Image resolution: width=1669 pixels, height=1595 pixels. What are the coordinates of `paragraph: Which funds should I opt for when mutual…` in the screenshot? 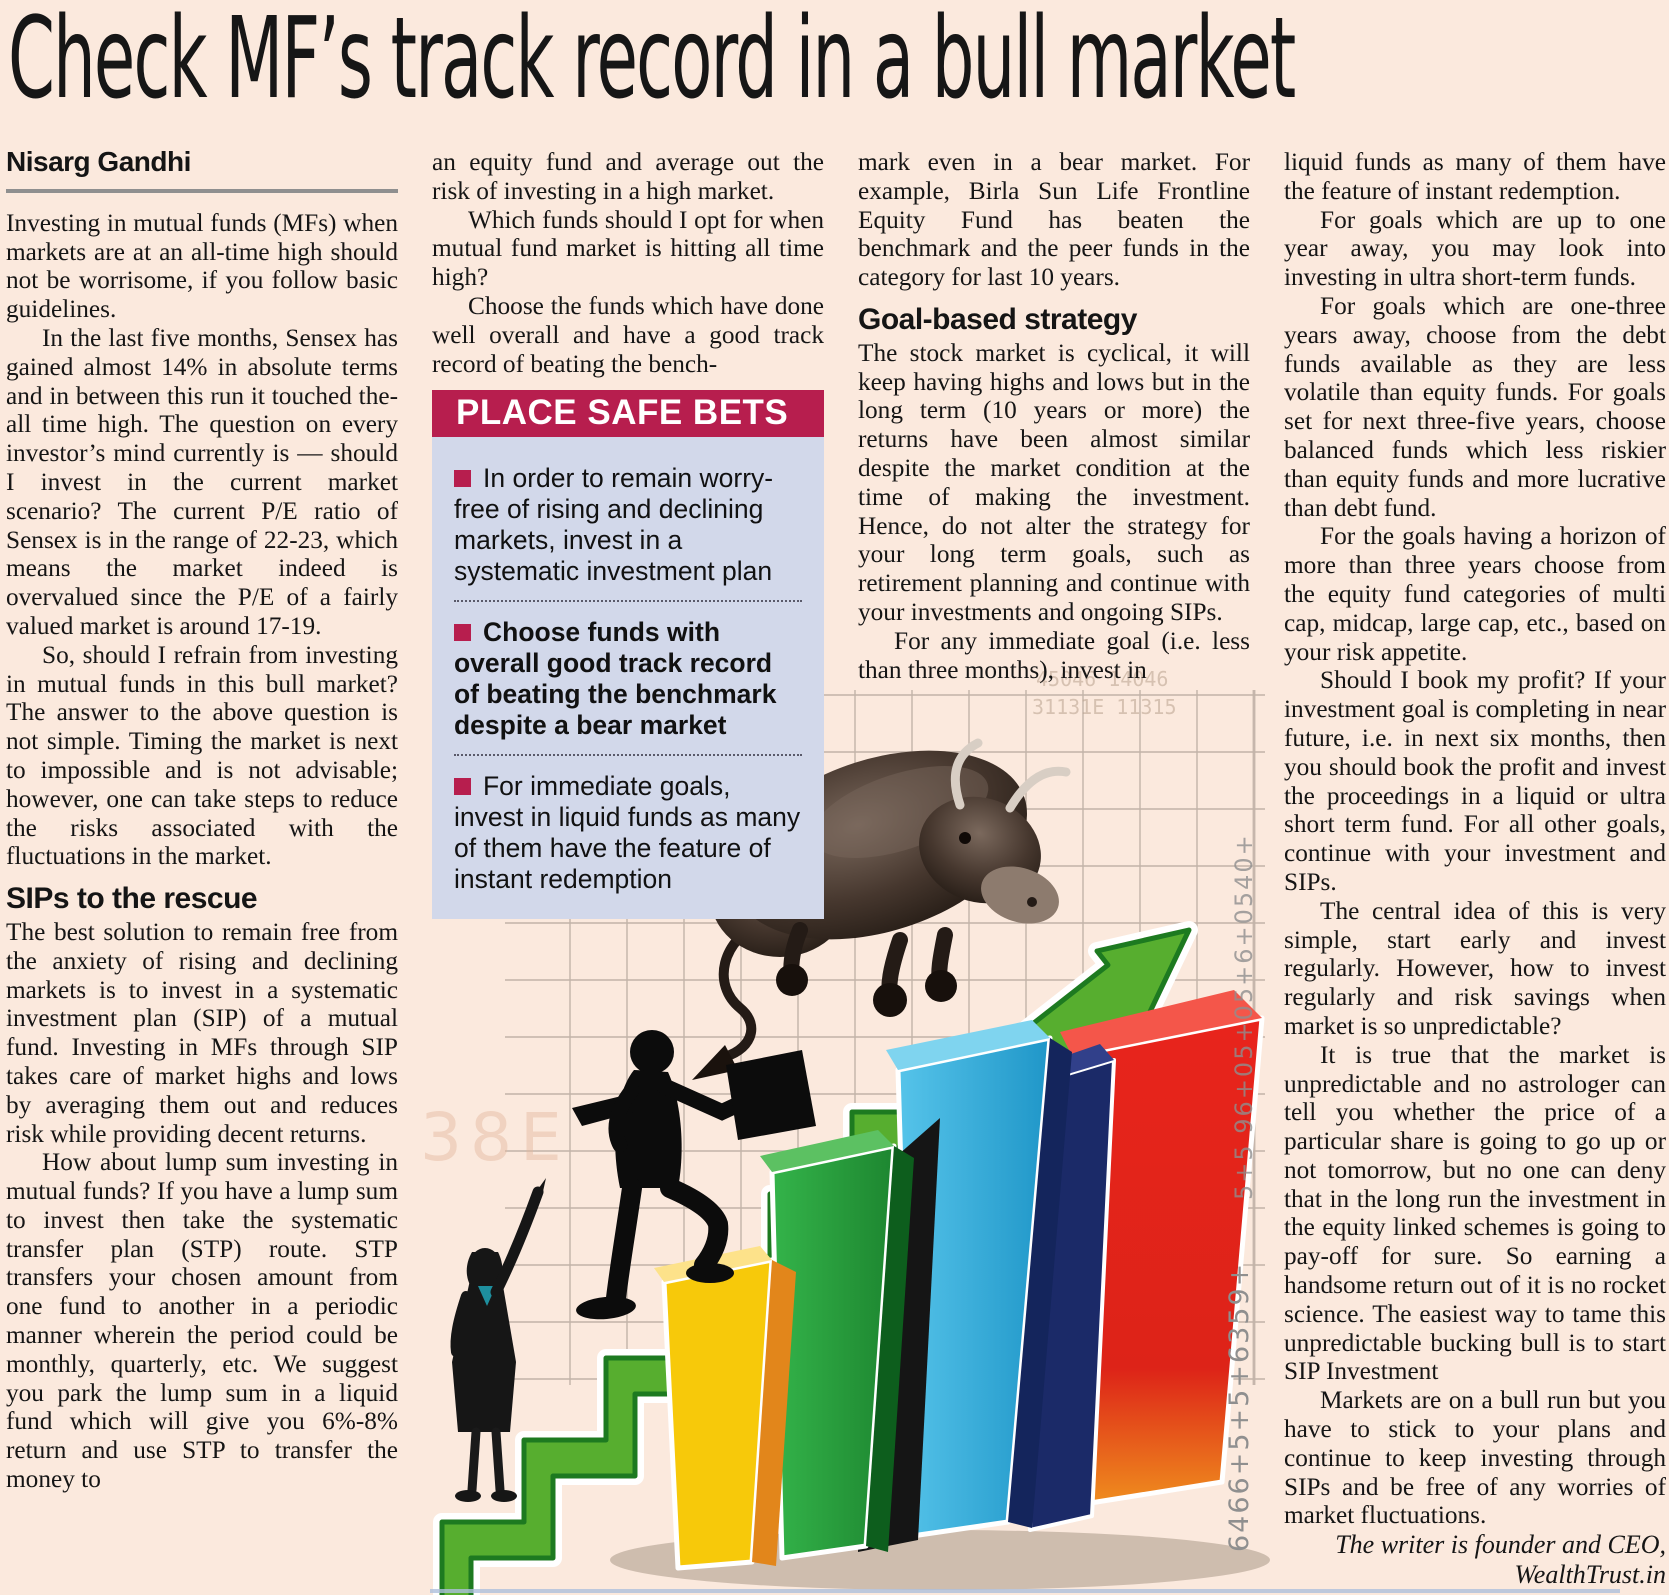 It's located at (628, 248).